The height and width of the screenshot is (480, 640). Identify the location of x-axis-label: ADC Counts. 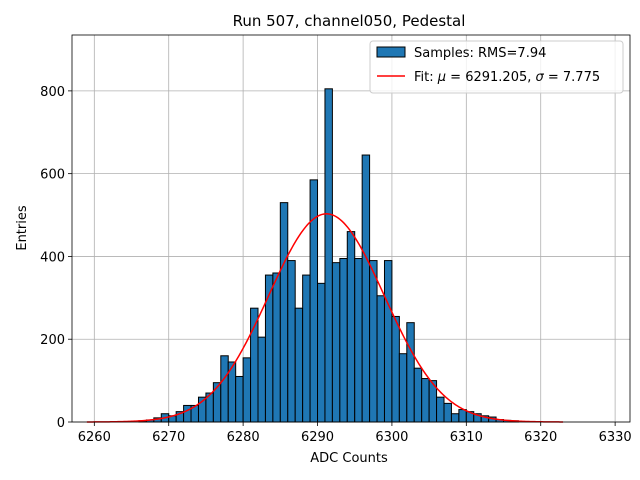
(349, 458).